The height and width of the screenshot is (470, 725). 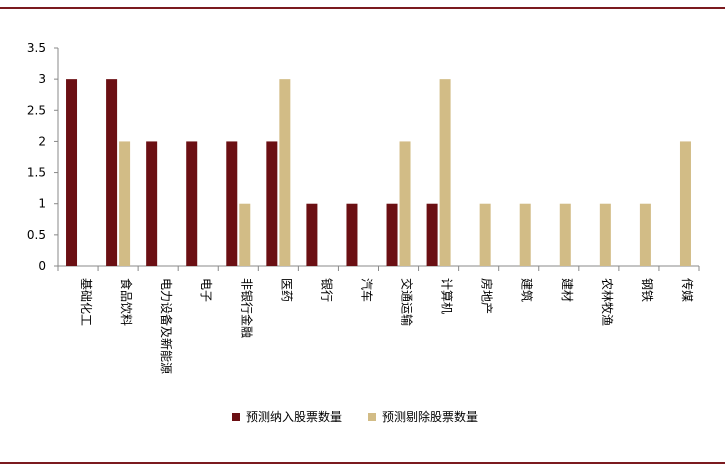 What do you see at coordinates (42, 204) in the screenshot?
I see `y-tick-label: 1` at bounding box center [42, 204].